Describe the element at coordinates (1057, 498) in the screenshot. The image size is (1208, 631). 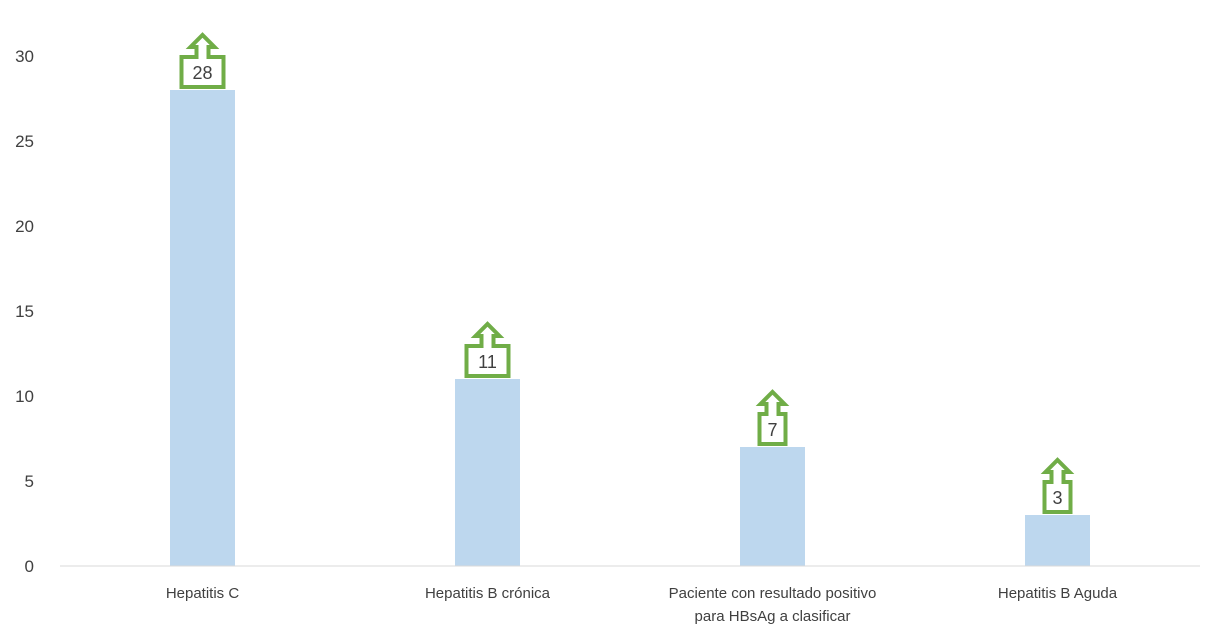
I see `data-label: 3` at that location.